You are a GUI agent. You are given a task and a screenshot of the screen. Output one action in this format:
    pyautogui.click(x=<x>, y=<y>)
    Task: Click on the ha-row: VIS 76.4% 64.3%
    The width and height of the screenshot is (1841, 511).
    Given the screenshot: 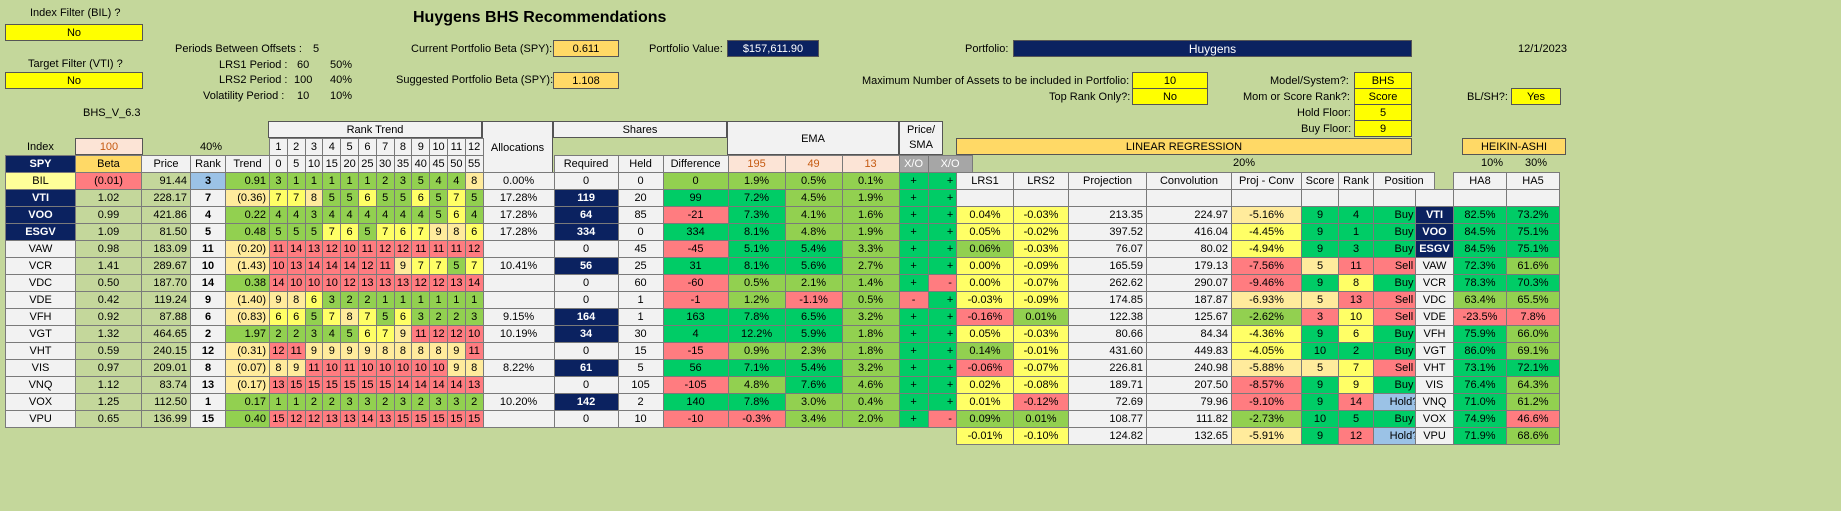 What is the action you would take?
    pyautogui.click(x=1487, y=385)
    